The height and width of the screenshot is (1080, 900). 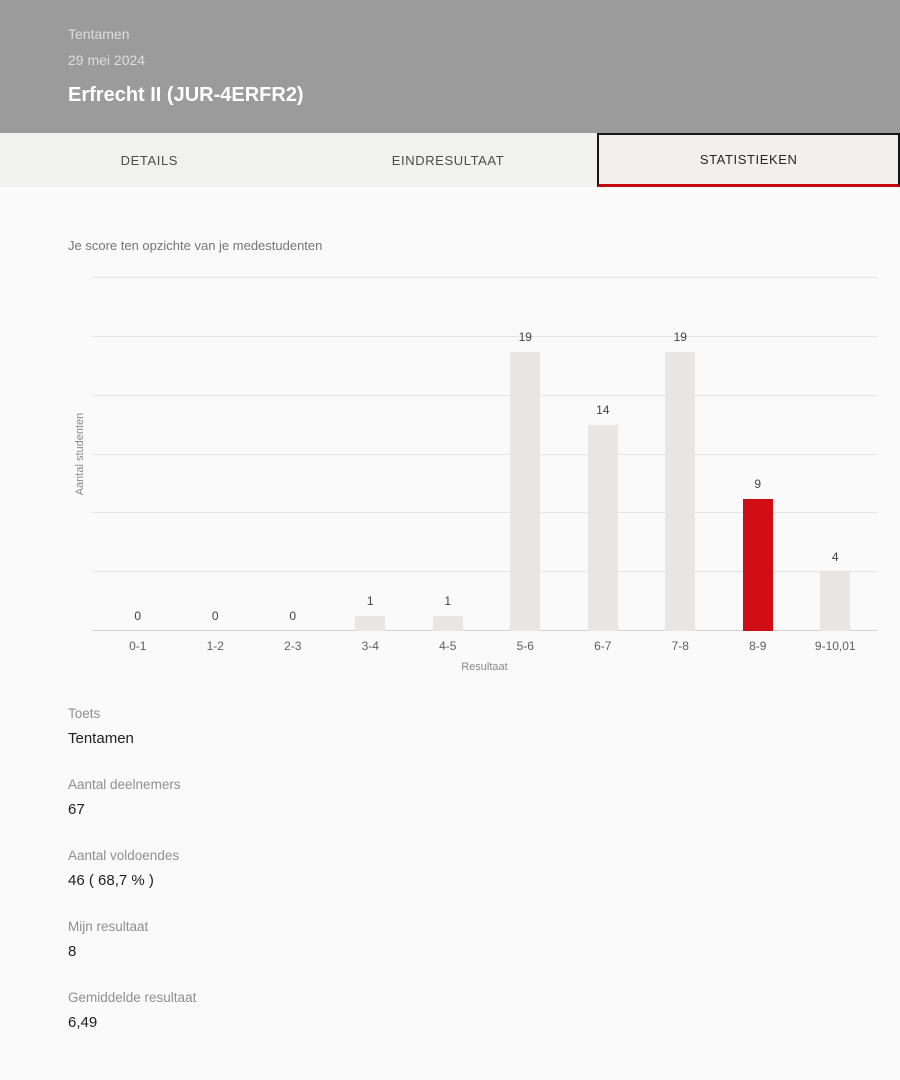 I want to click on tab-bar: DETAILS EINDRESULTAAT STATISTIEKEN, so click(x=450, y=160).